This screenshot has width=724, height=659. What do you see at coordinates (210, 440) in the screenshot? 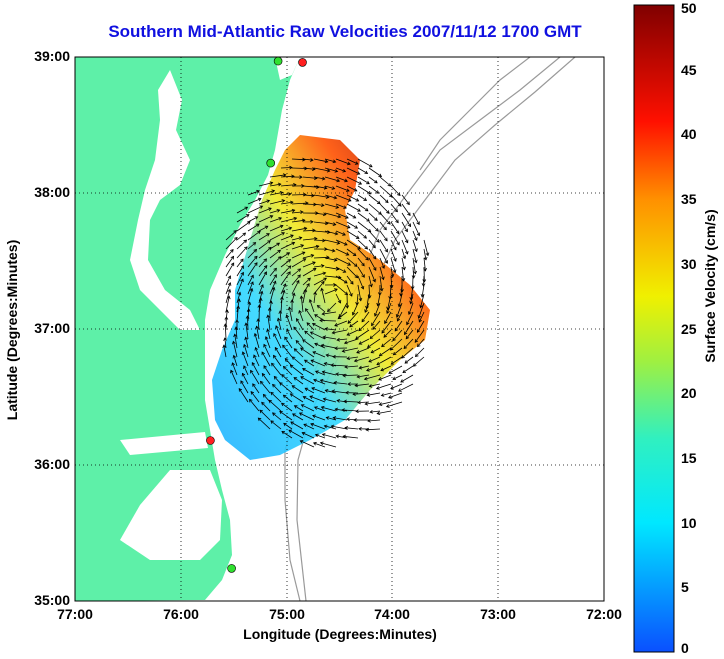
I see `radar-station-marker` at bounding box center [210, 440].